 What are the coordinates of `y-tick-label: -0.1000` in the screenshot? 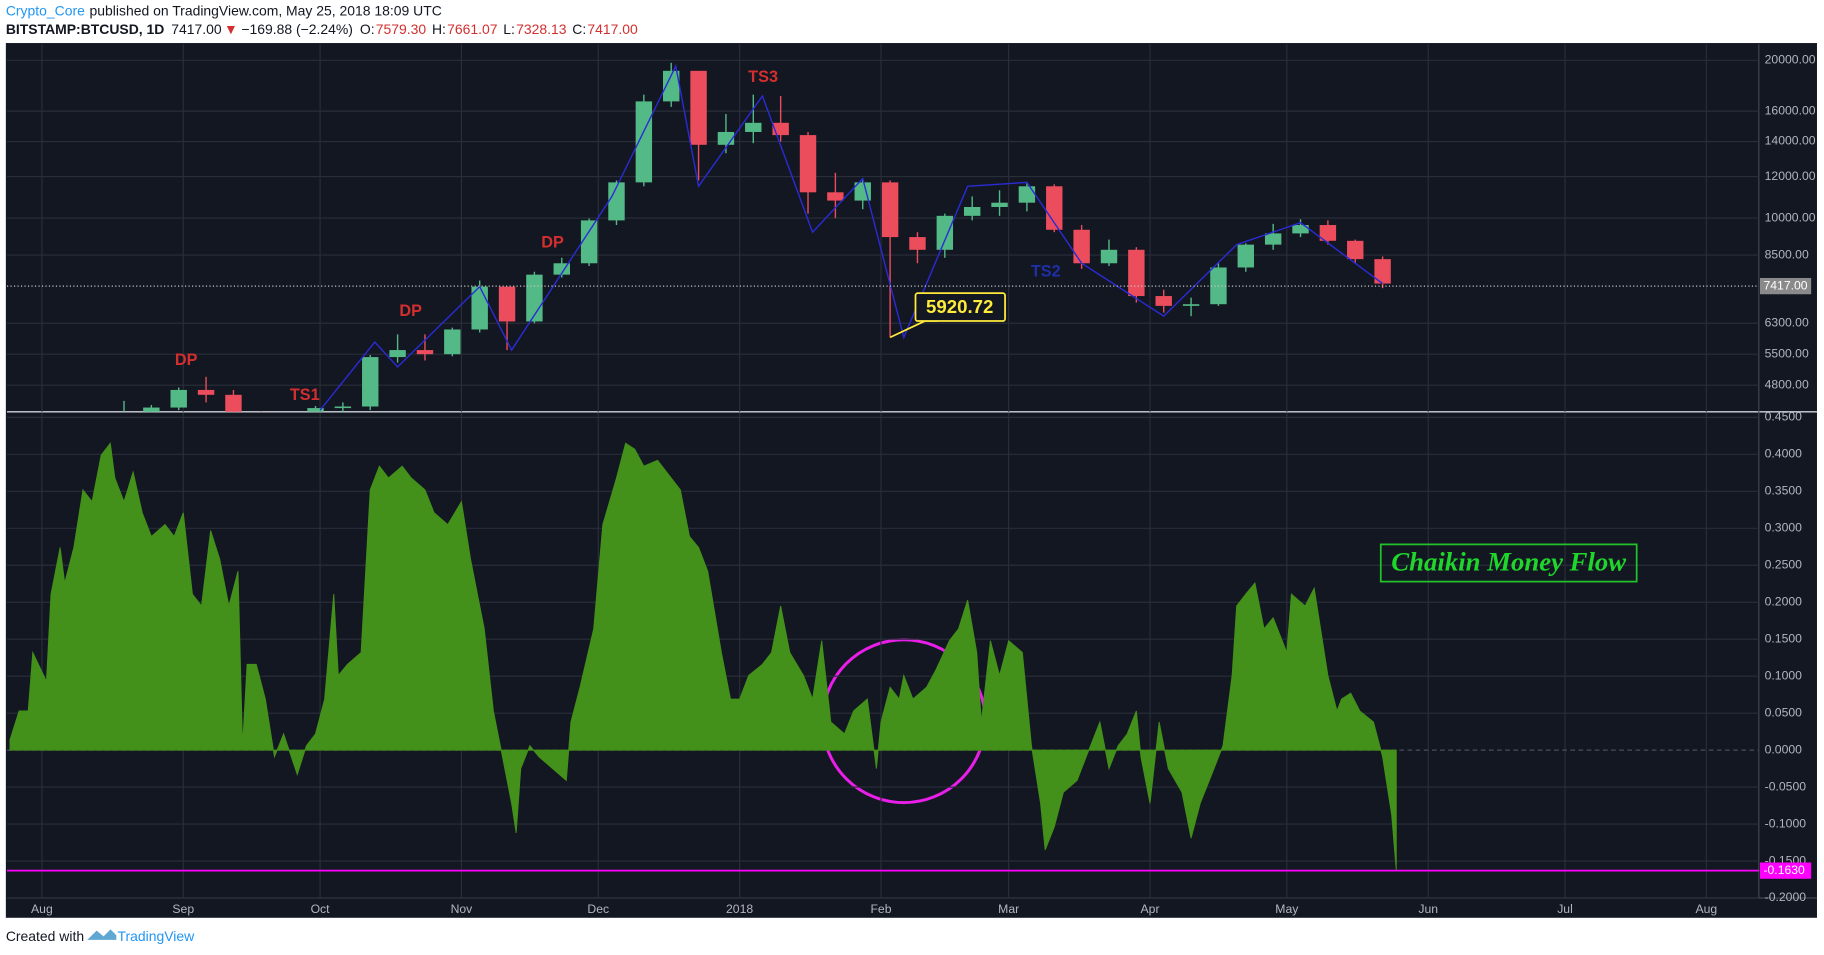 It's located at (1786, 823).